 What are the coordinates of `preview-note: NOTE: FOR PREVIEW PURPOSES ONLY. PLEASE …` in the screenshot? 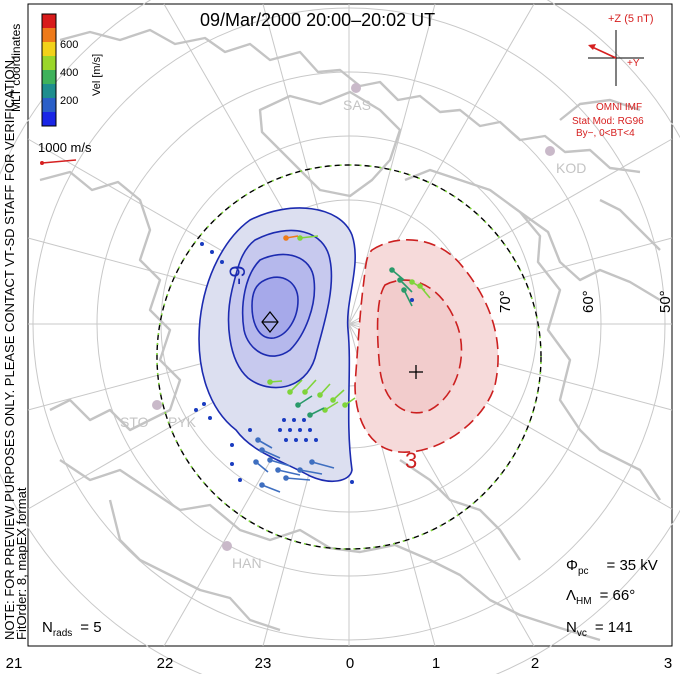 It's located at (9, 348).